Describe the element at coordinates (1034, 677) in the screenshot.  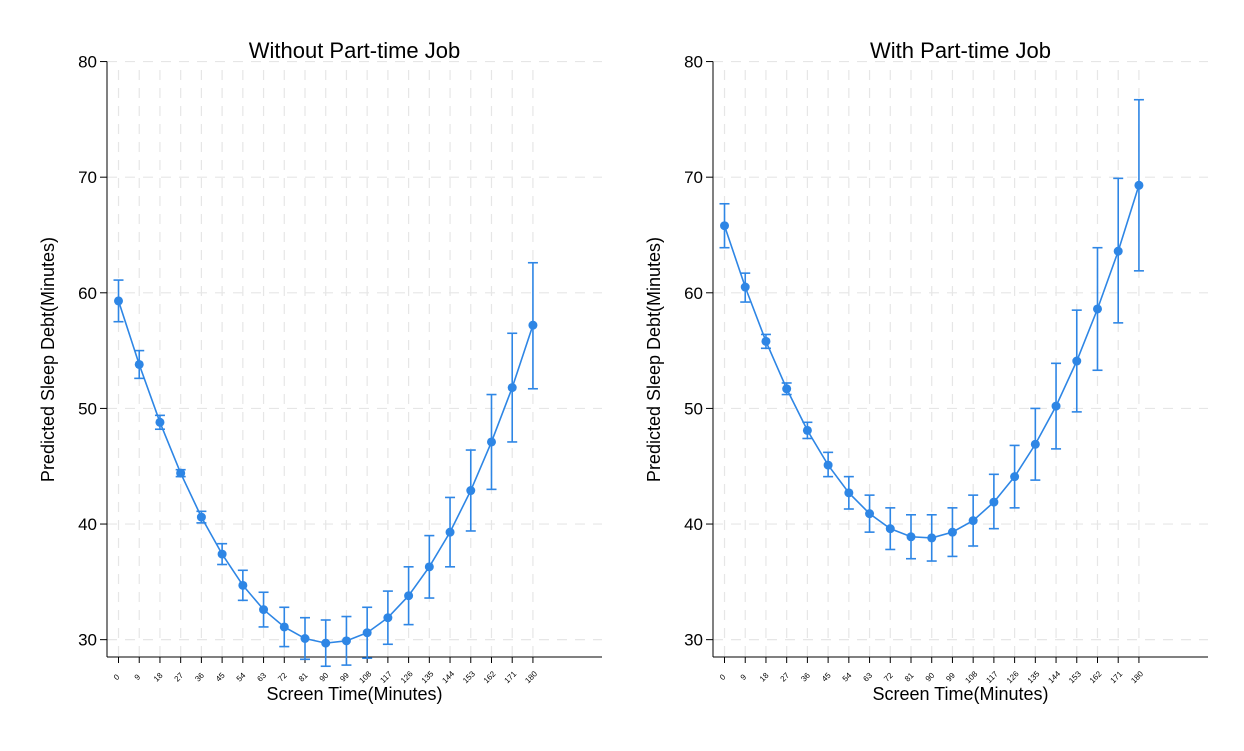
I see `x-tick-label: 135` at that location.